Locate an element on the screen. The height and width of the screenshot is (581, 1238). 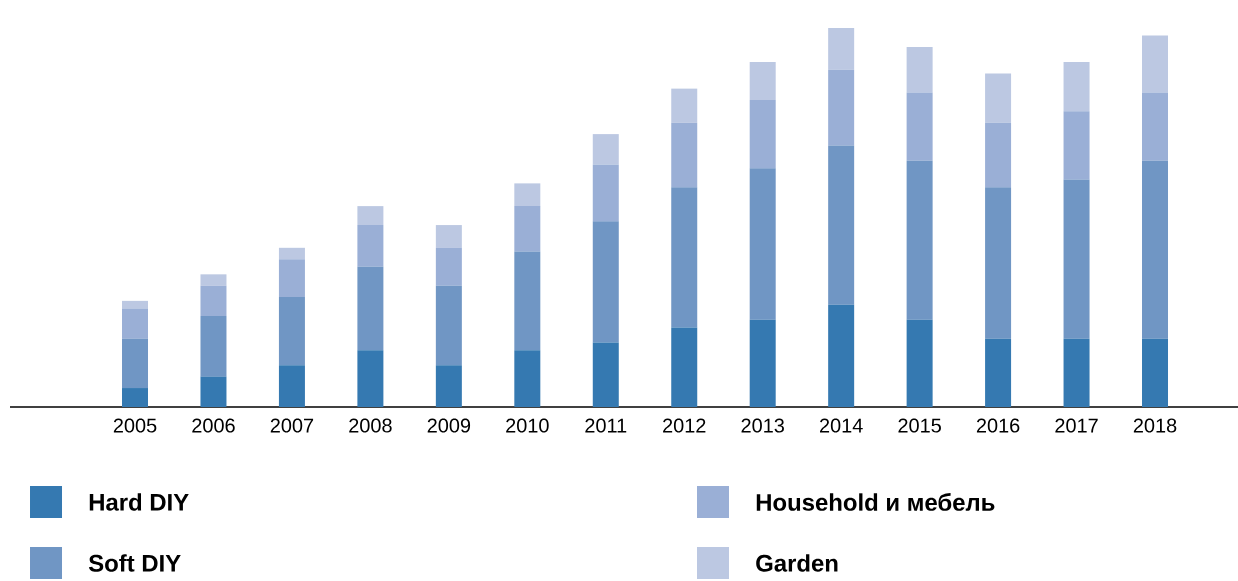
x-tick-label: 2009 is located at coordinates (449, 425).